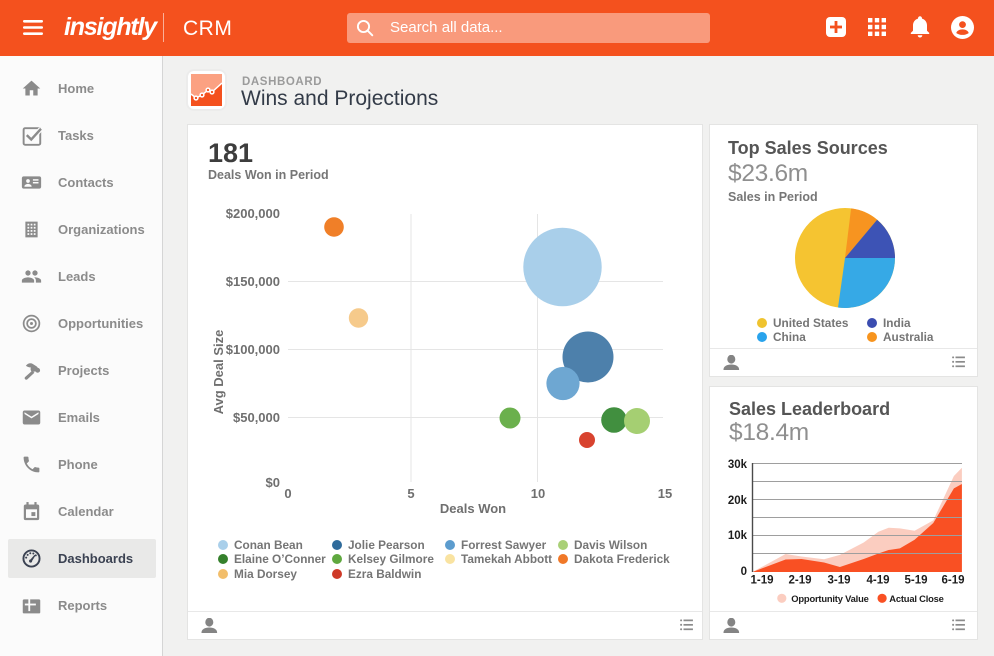 This screenshot has width=994, height=656. I want to click on svg-text: 5, so click(410, 493).